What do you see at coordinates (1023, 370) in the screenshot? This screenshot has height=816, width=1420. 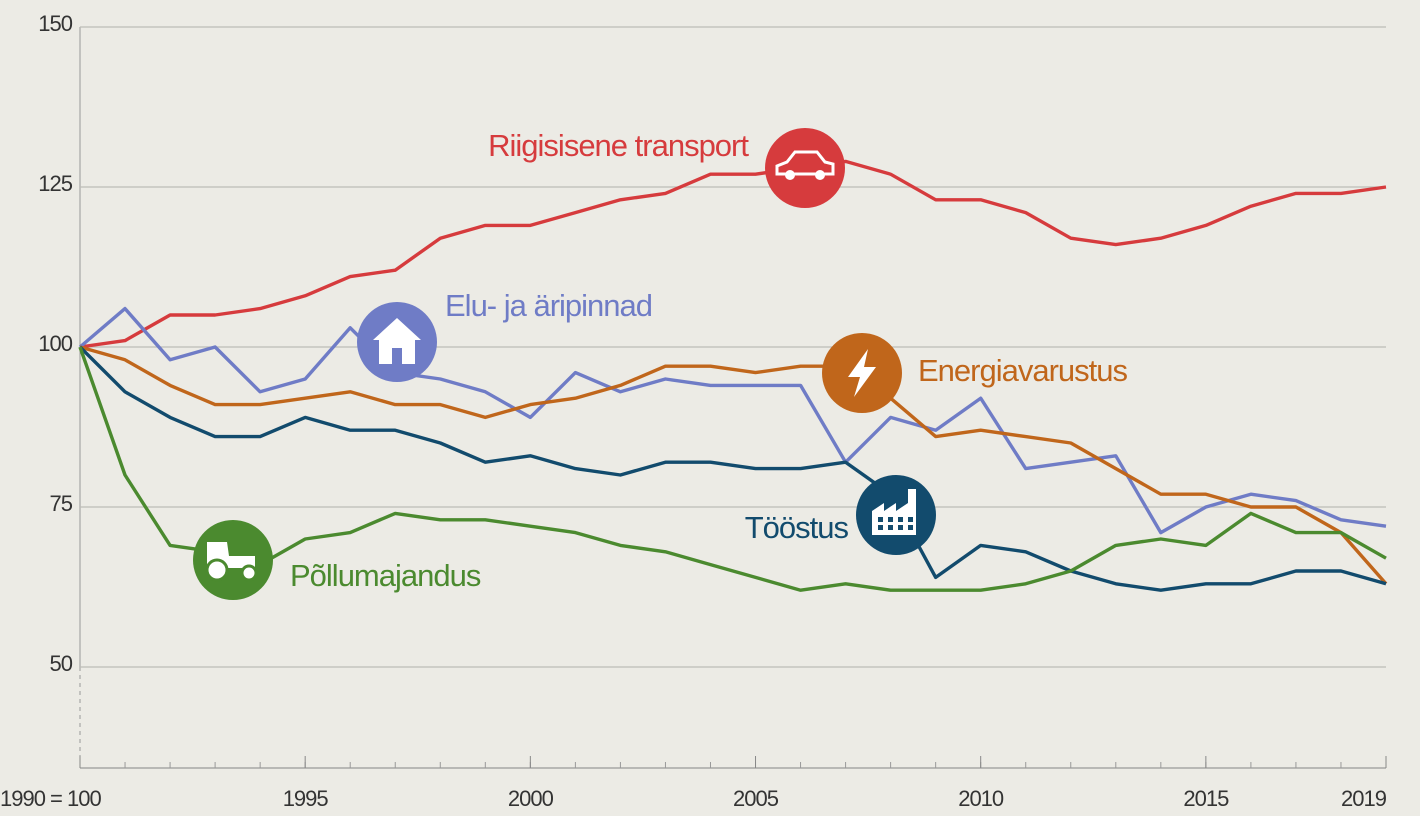 I see `series-label: Energiavarustus` at bounding box center [1023, 370].